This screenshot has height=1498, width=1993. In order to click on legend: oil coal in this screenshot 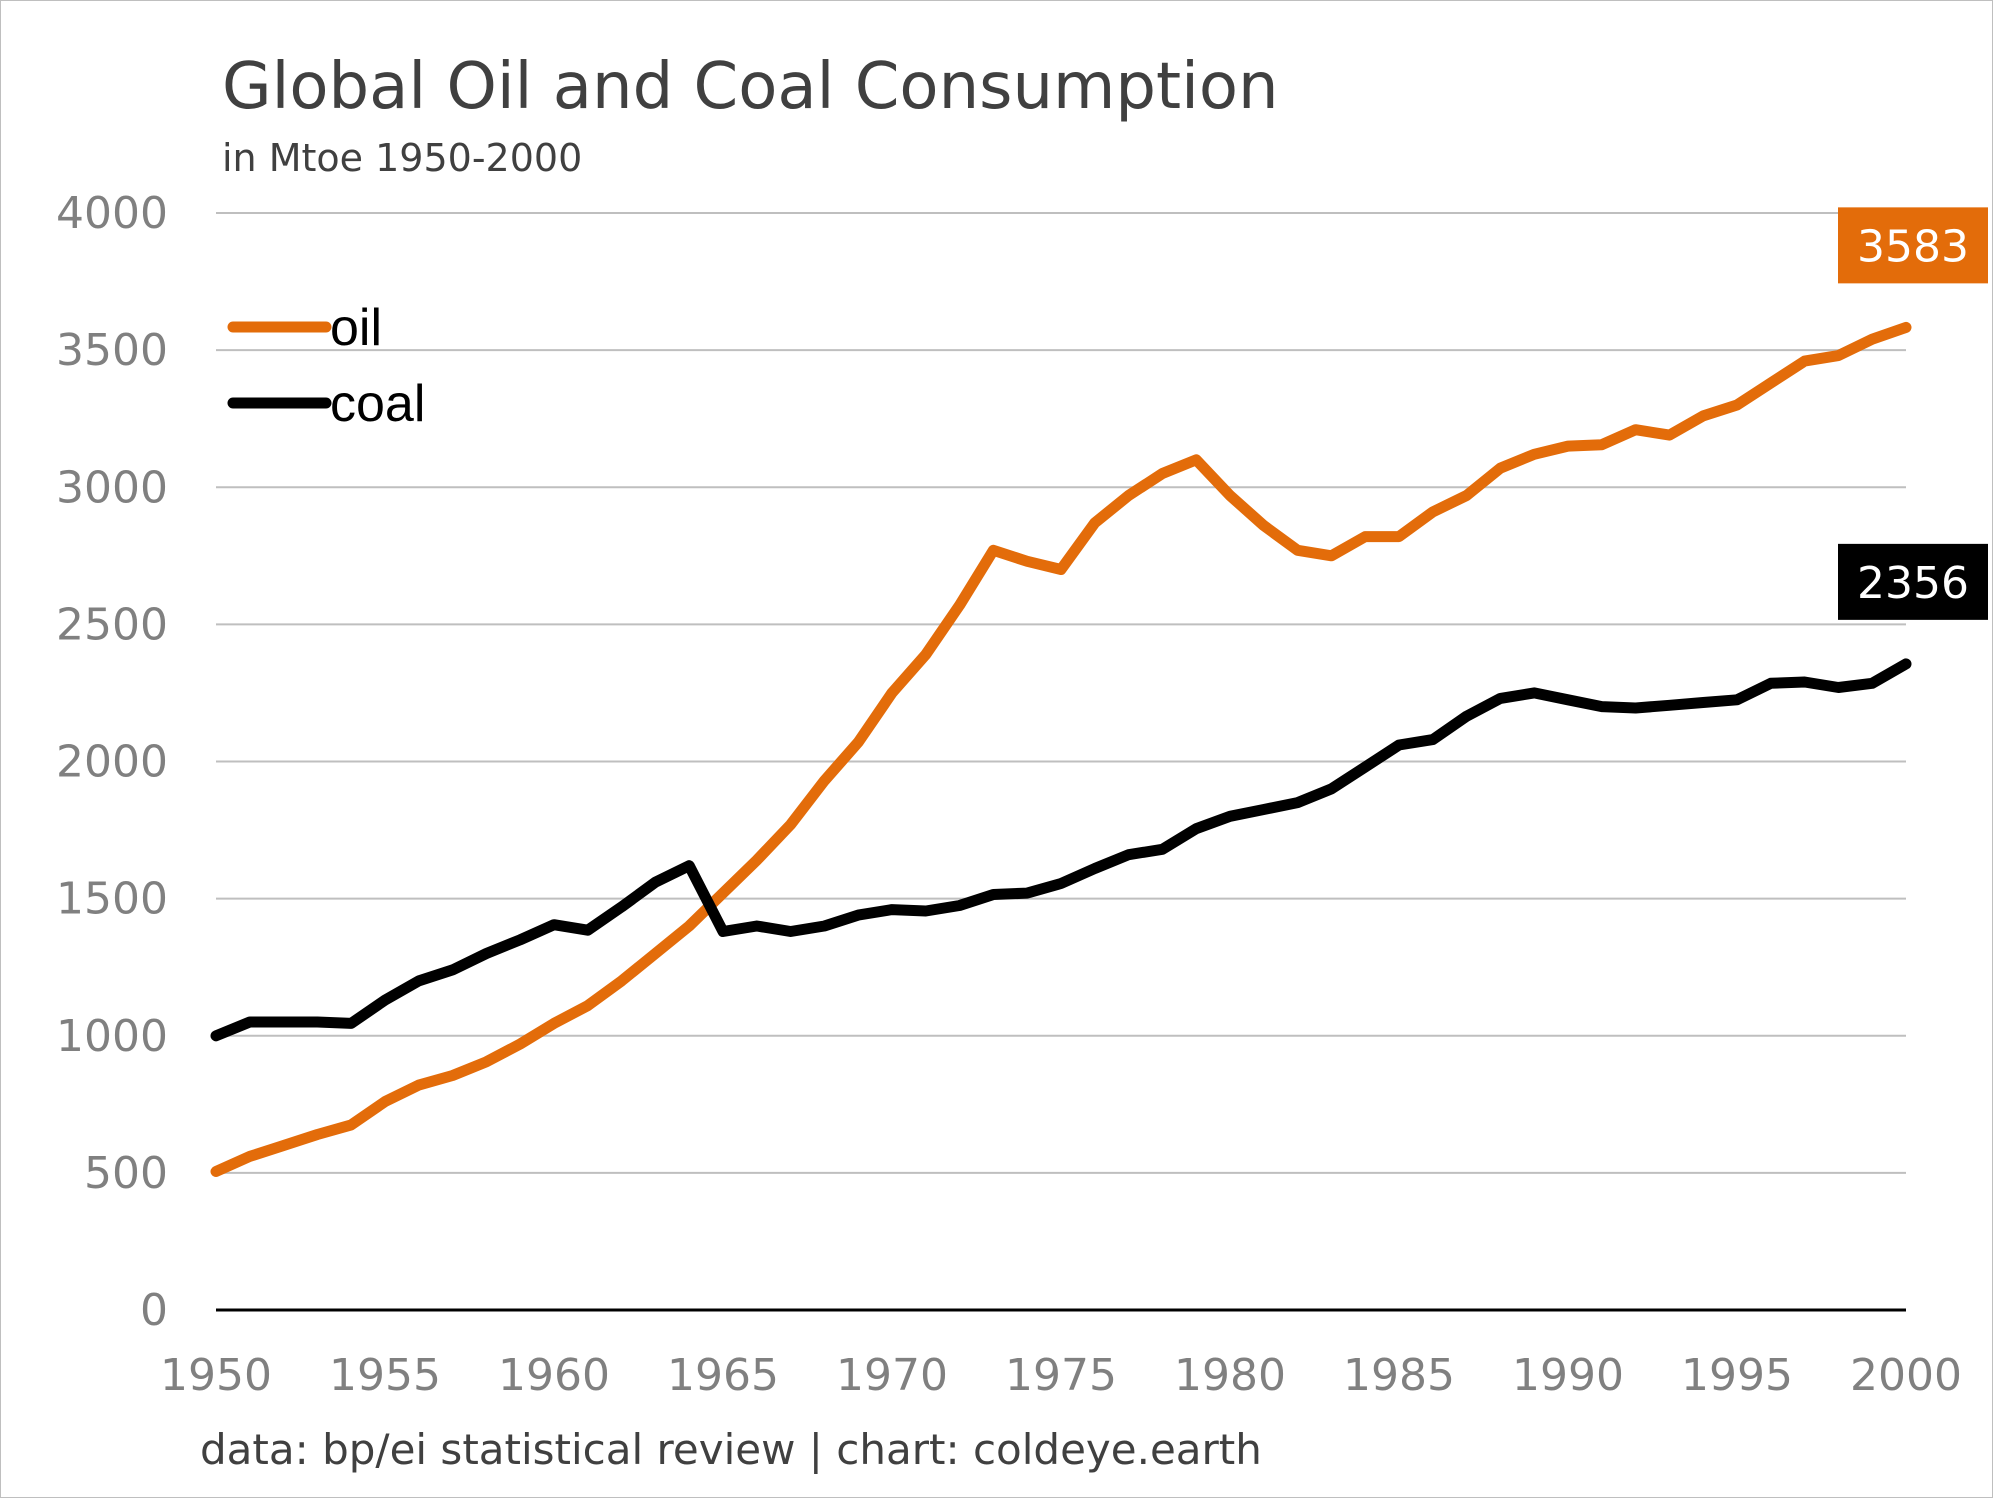, I will do `click(326, 366)`.